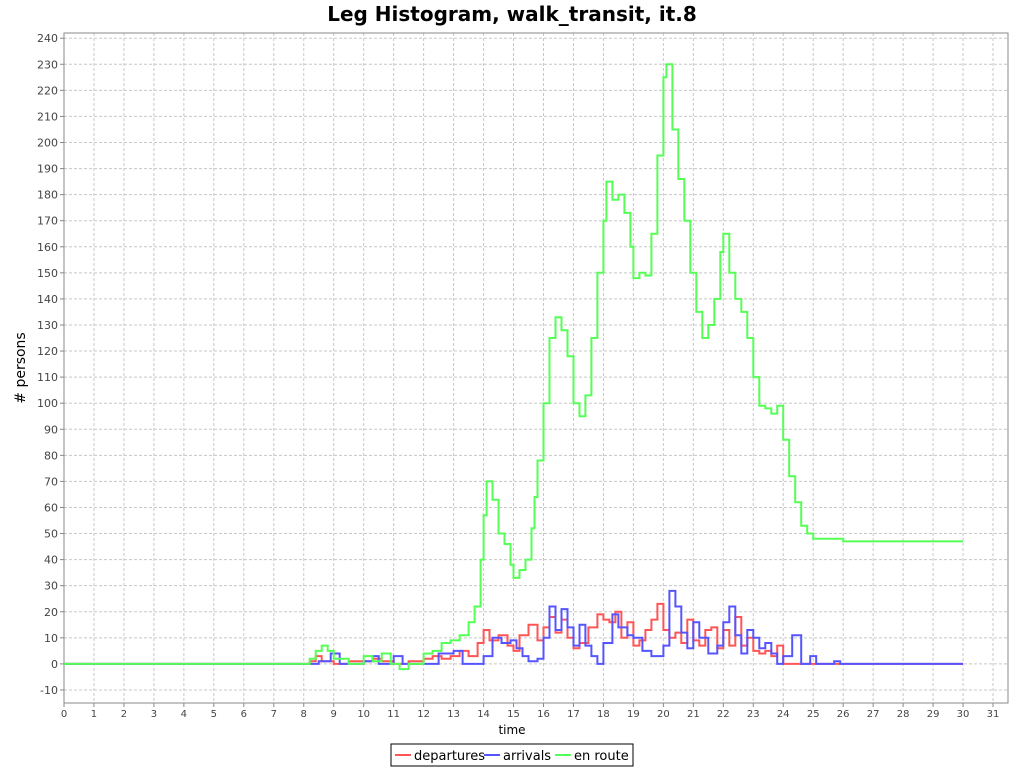 This screenshot has height=768, width=1024. I want to click on y-tick-label: 60, so click(51, 507).